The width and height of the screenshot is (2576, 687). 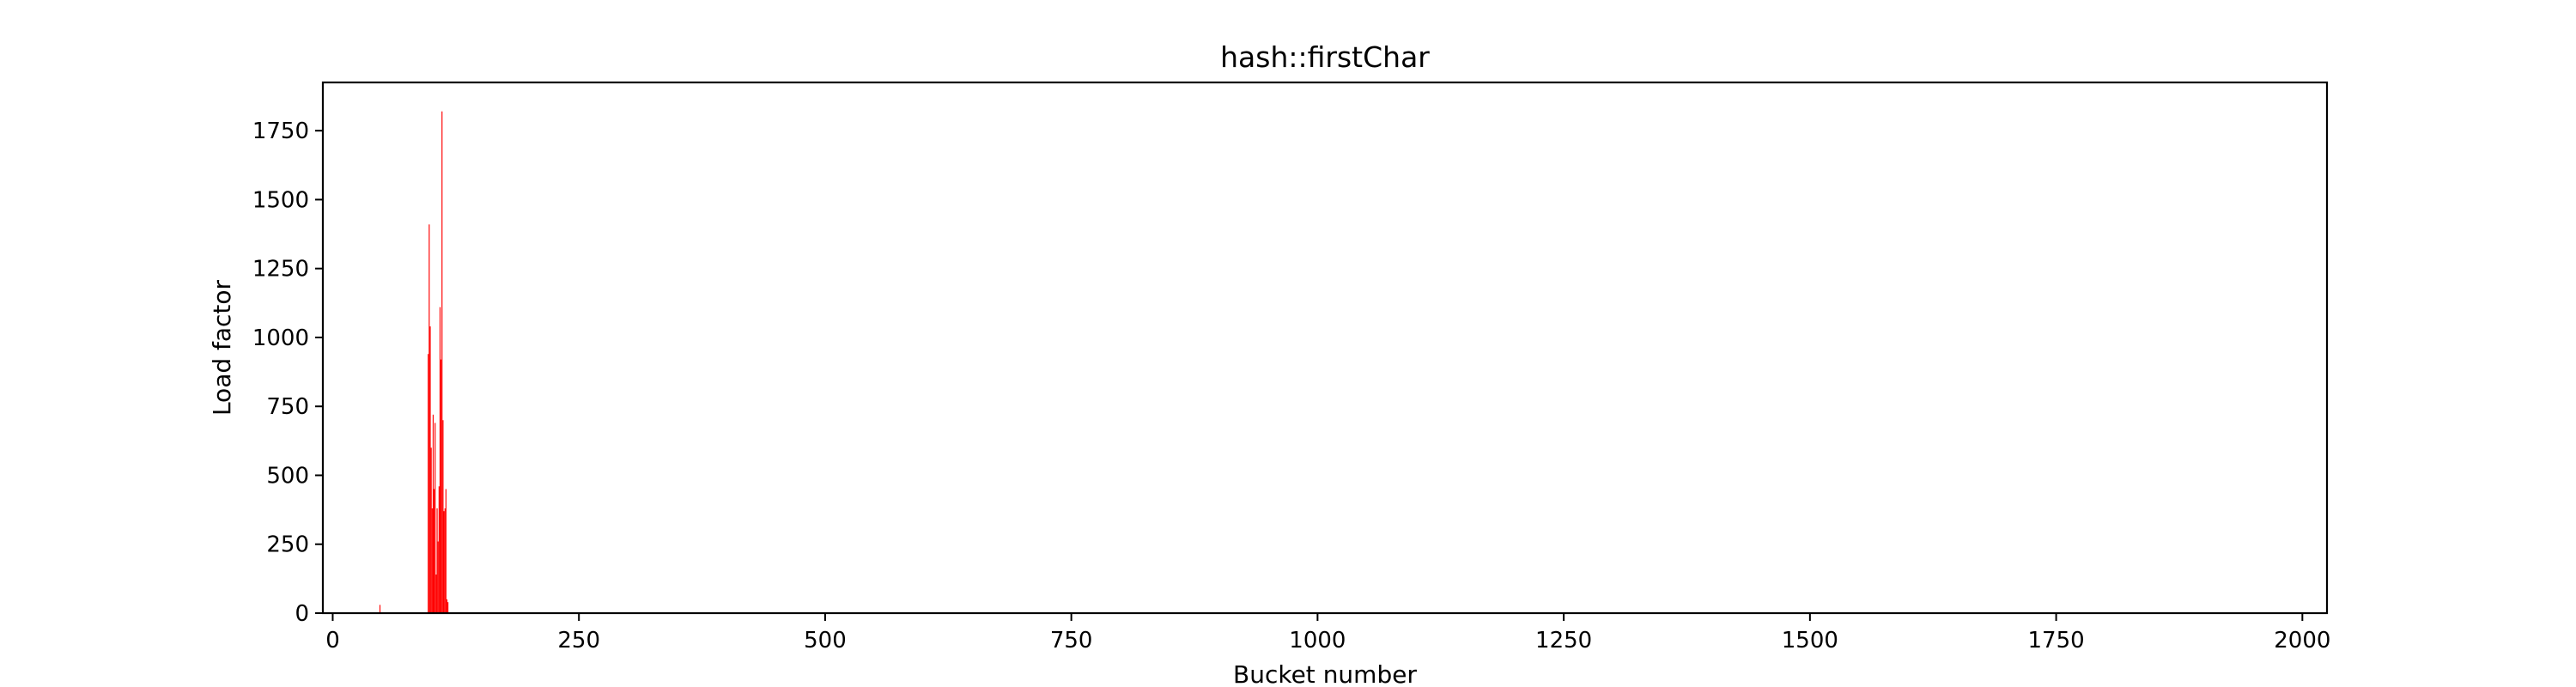 I want to click on x-tick-label: 2000, so click(x=2302, y=641).